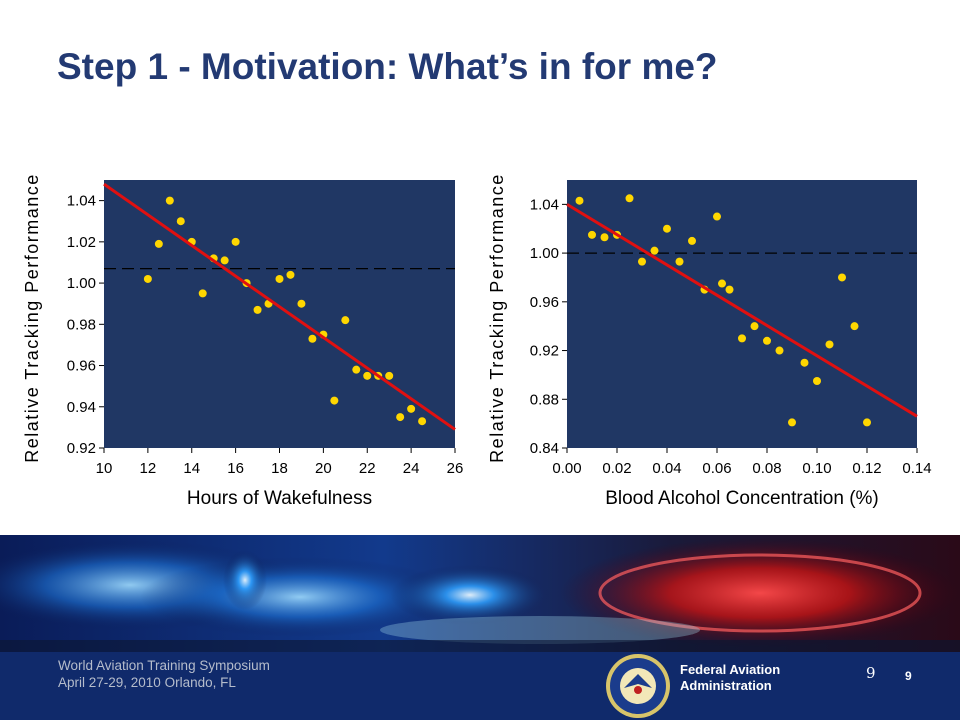 The image size is (960, 720). What do you see at coordinates (164, 665) in the screenshot?
I see `footer-event-name: World Aviation Training Symposium` at bounding box center [164, 665].